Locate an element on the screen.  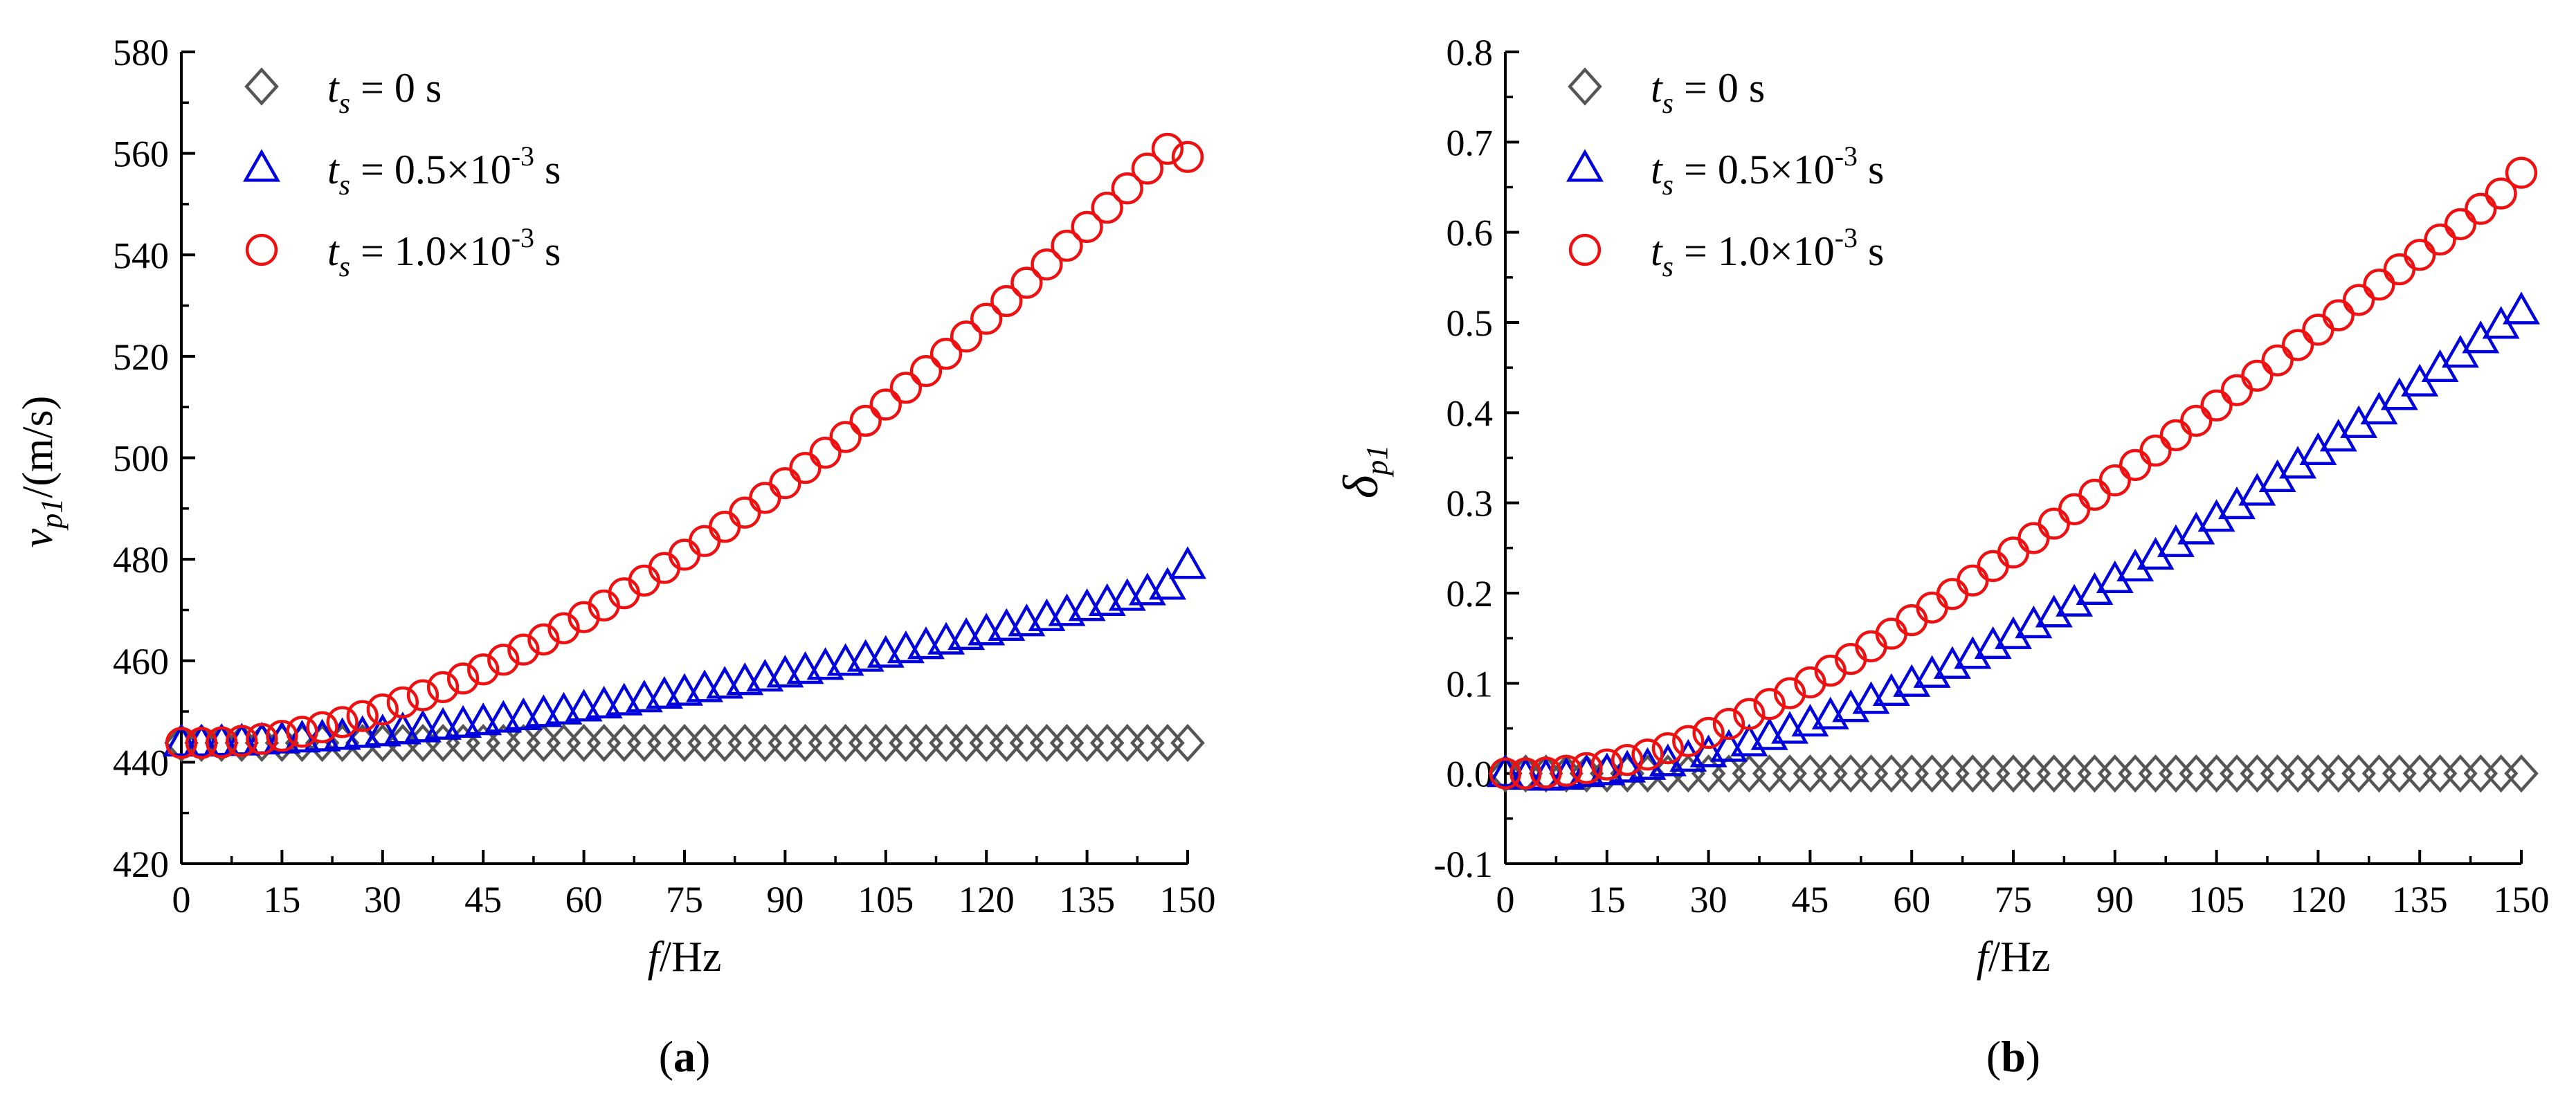
legend-label: ts = 0.5×10-3 s is located at coordinates (444, 170).